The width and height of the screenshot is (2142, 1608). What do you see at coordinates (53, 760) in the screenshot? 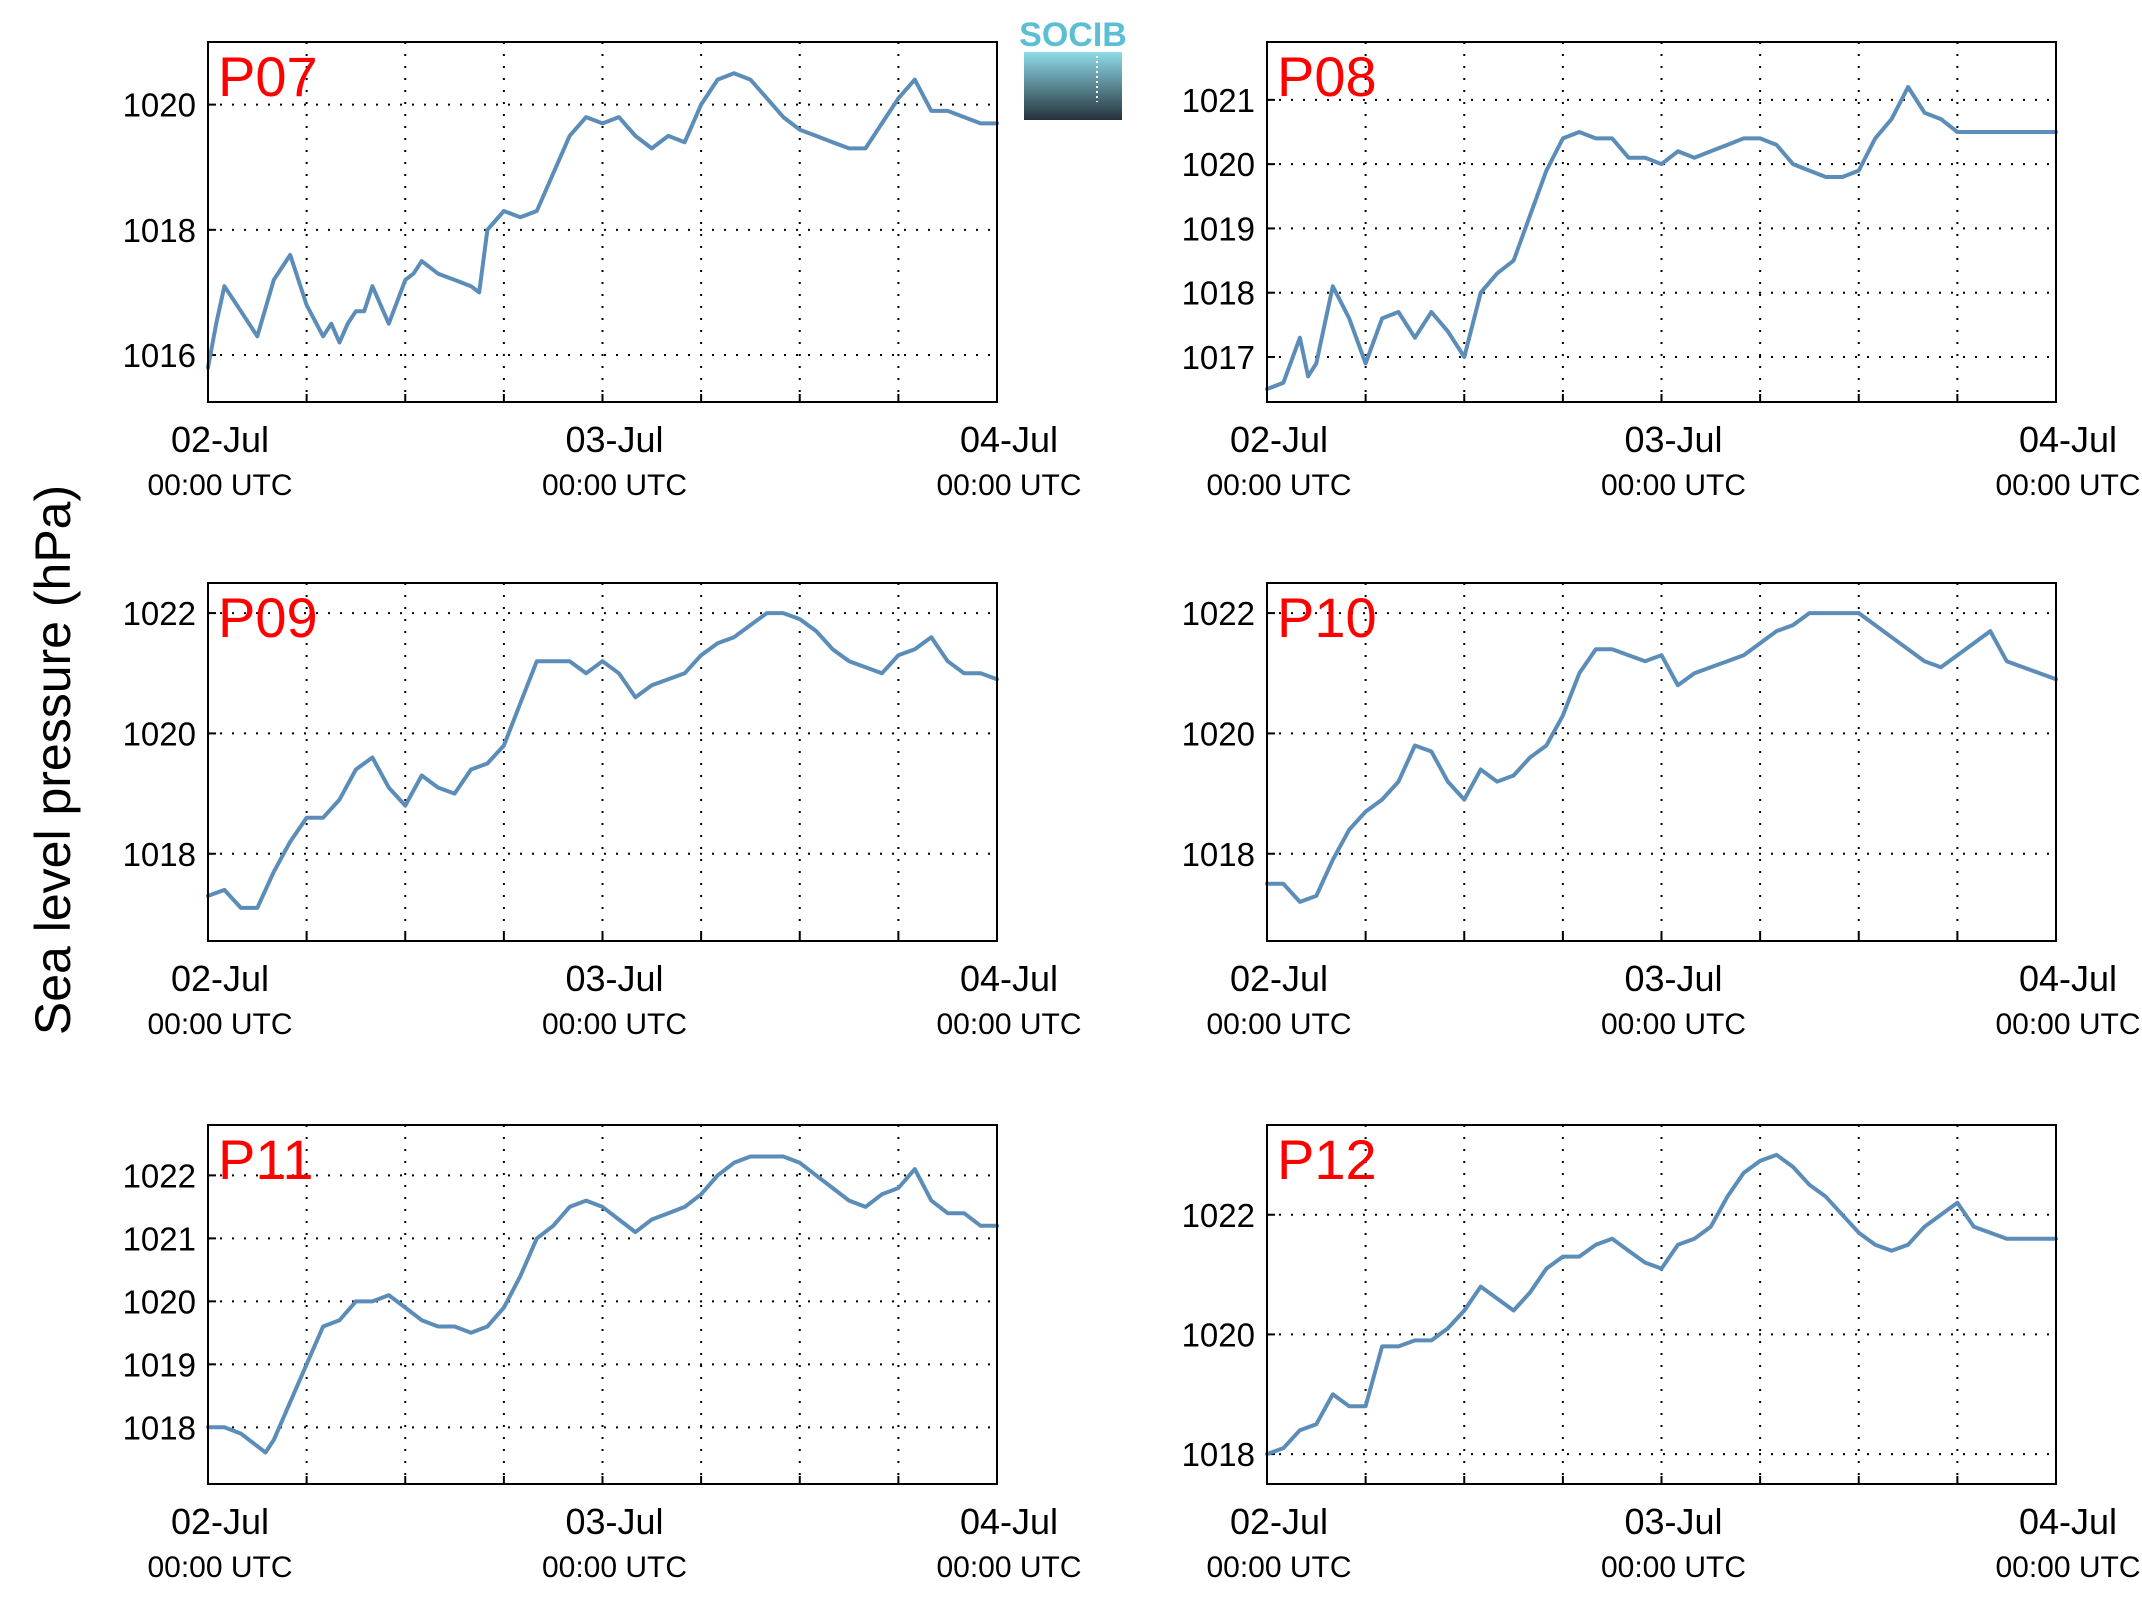
I see `y-axis-label: Sea level pressure (hPa)` at bounding box center [53, 760].